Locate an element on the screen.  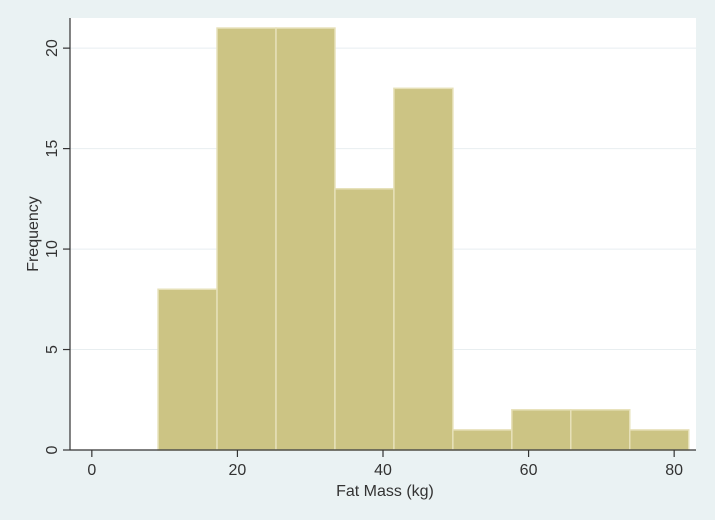
x-tick-label: 40 is located at coordinates (383, 470).